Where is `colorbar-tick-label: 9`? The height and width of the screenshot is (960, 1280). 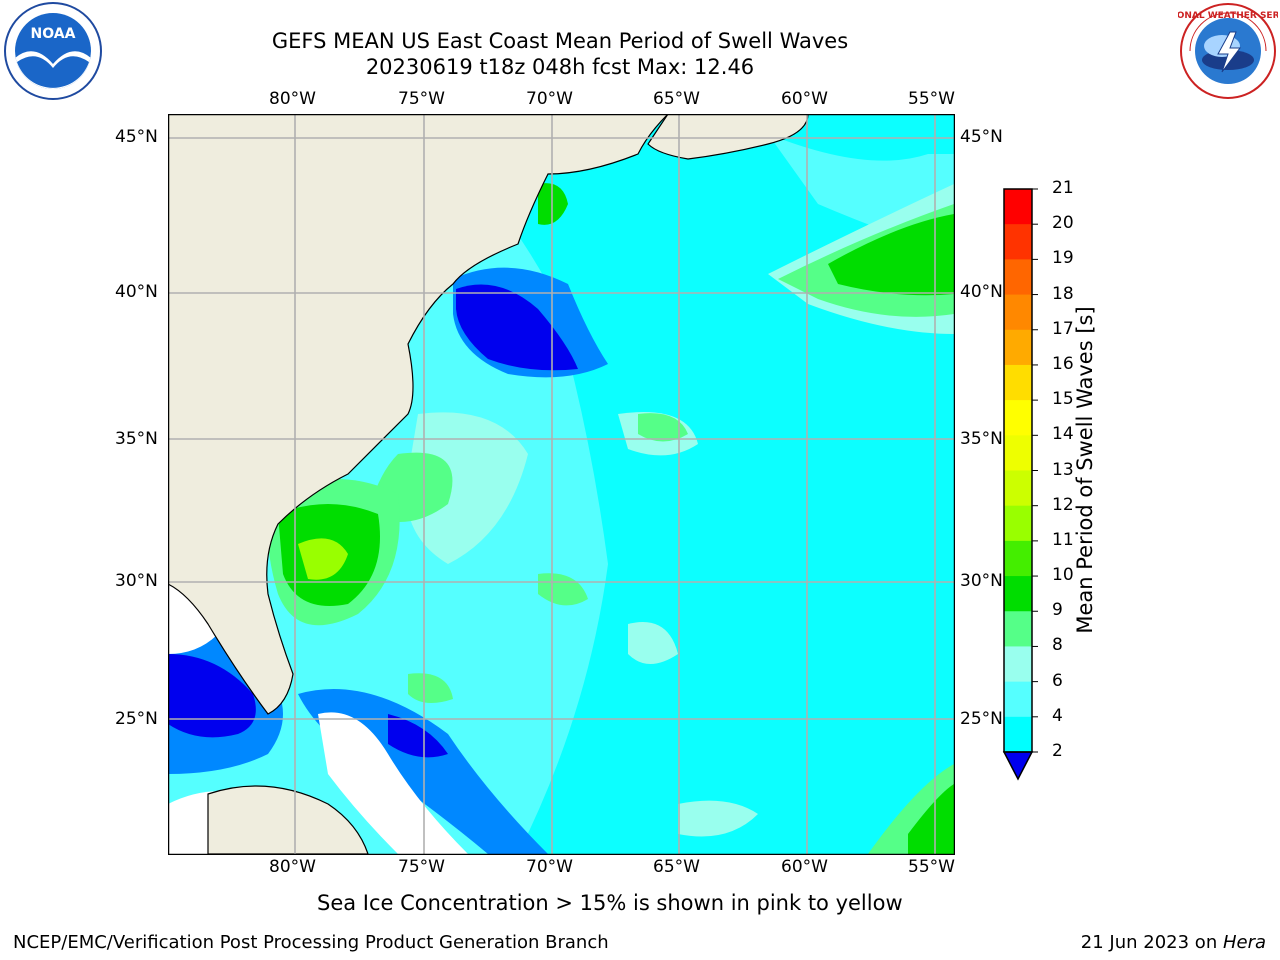
colorbar-tick-label: 9 is located at coordinates (1057, 610).